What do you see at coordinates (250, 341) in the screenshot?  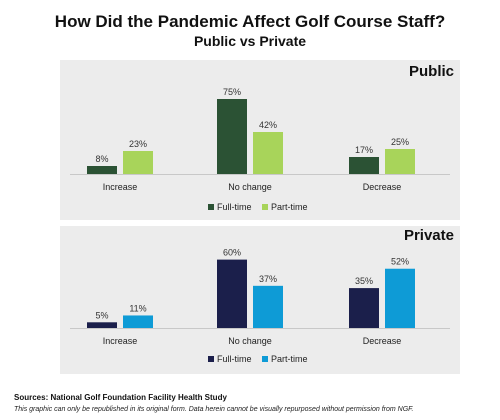 I see `private-category-label: No change` at bounding box center [250, 341].